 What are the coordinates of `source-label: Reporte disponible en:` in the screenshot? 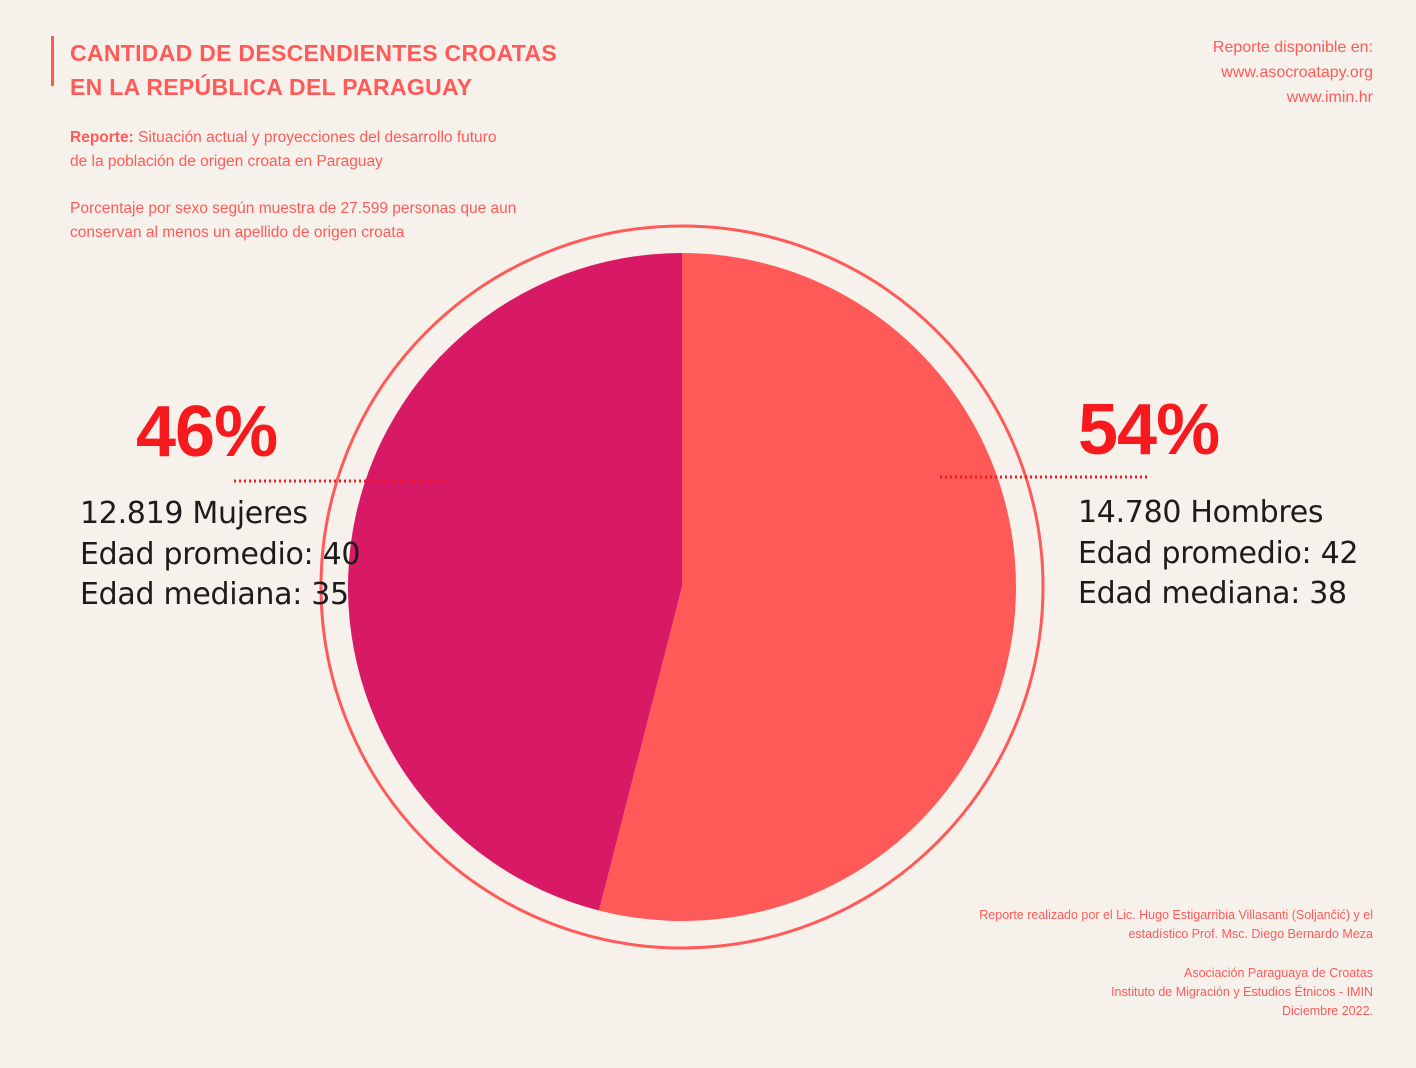 It's located at (1292, 47).